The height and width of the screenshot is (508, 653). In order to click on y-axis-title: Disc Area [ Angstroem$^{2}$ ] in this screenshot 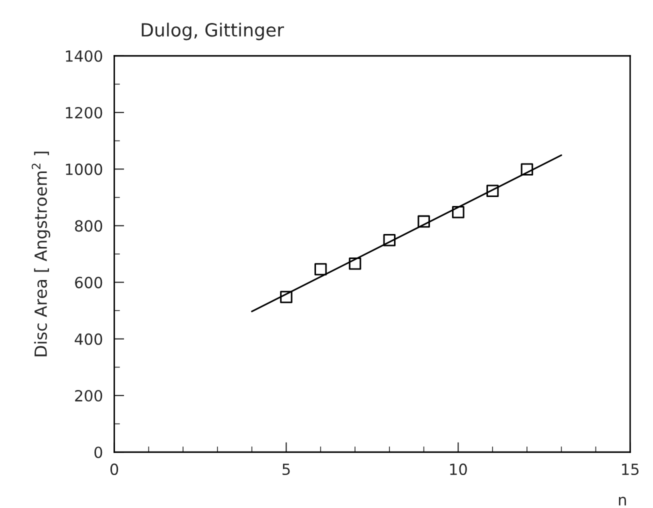, I will do `click(41, 254)`.